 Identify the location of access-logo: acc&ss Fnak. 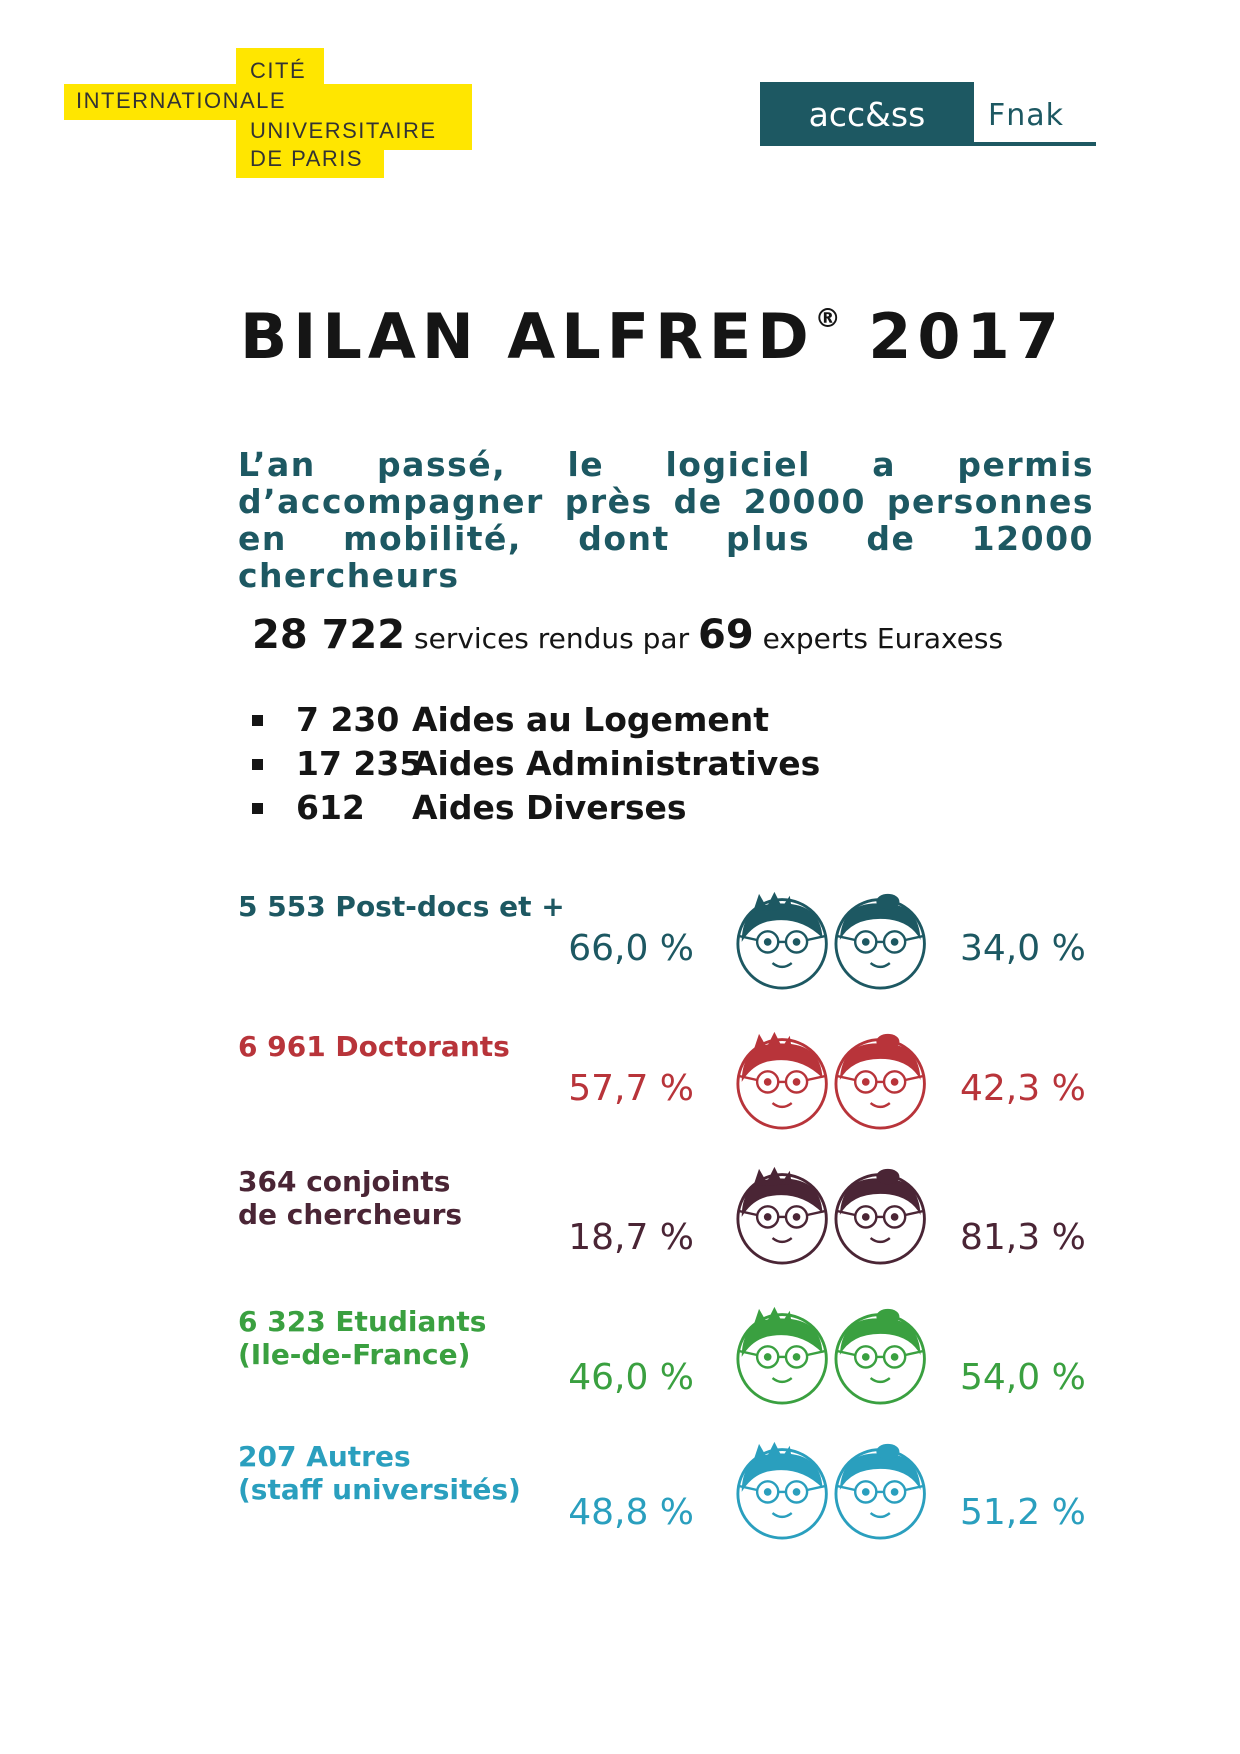
(930, 115).